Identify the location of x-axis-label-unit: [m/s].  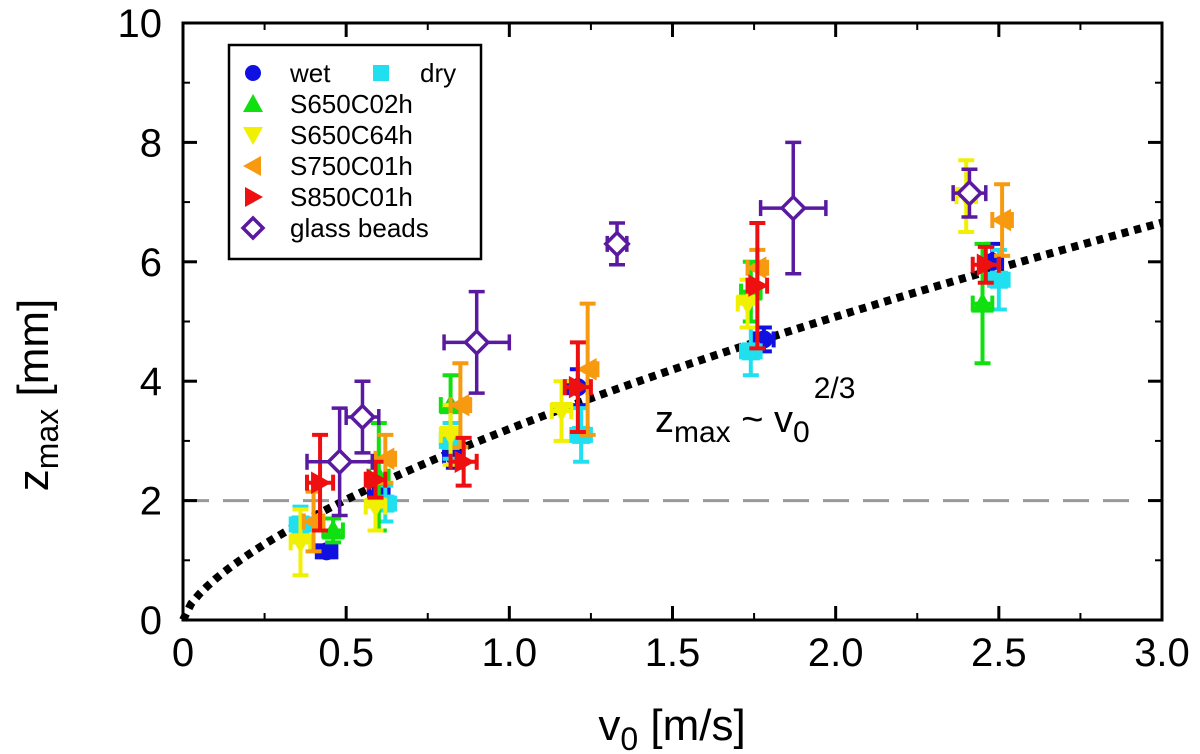
(697, 725).